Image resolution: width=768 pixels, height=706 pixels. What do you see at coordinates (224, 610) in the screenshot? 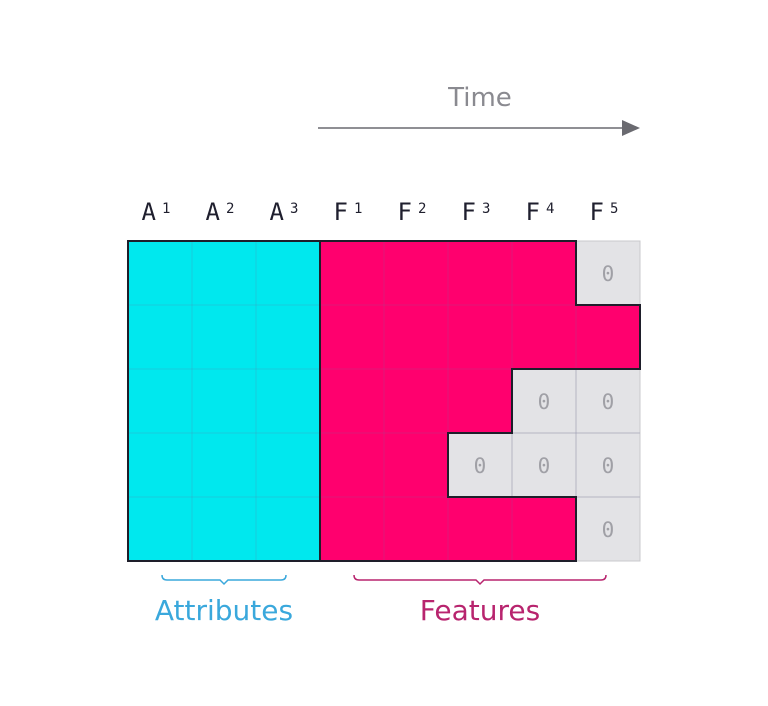
I see `attributes-label: Attributes` at bounding box center [224, 610].